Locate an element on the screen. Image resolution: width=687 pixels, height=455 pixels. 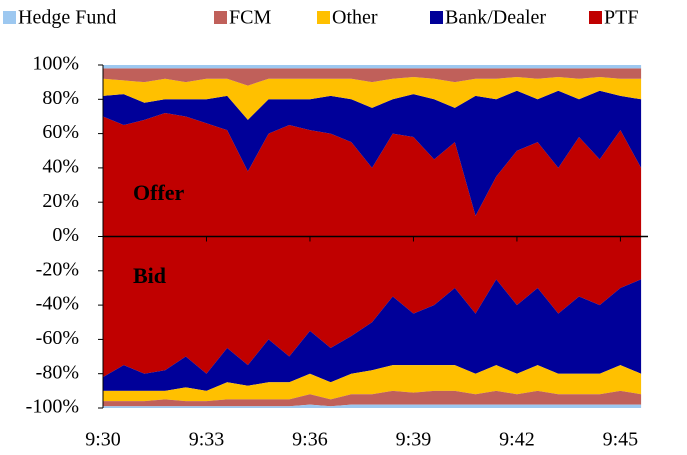
y-tick-label: 0% is located at coordinates (65, 235).